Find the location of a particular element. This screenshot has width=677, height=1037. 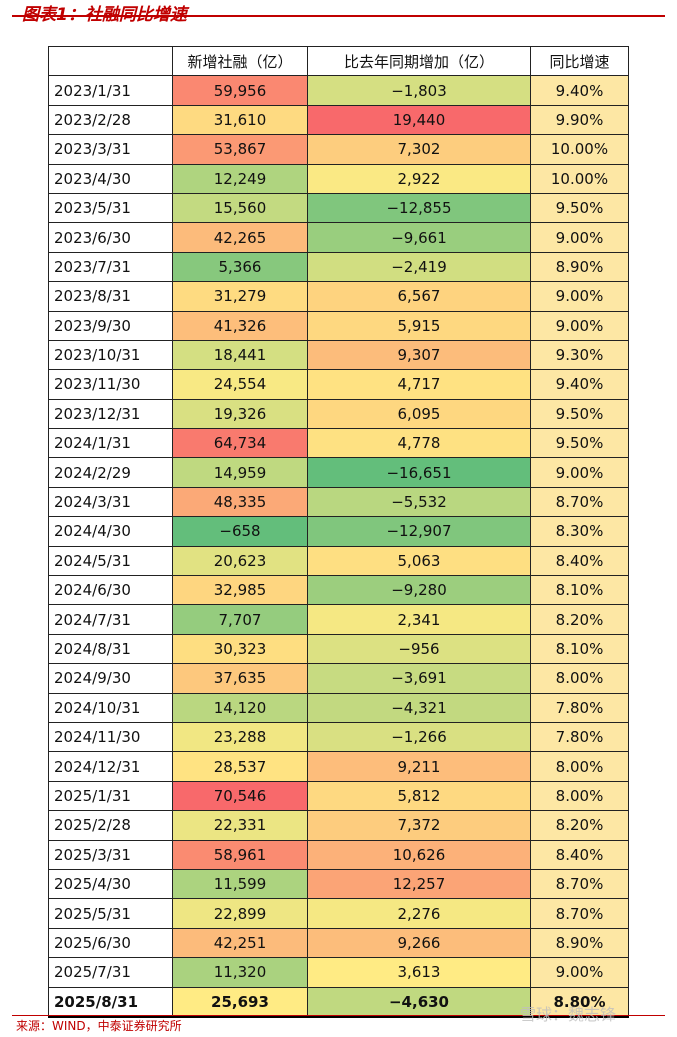

row: 2025/5/31 22,899 2,276 8.70% is located at coordinates (338, 913).